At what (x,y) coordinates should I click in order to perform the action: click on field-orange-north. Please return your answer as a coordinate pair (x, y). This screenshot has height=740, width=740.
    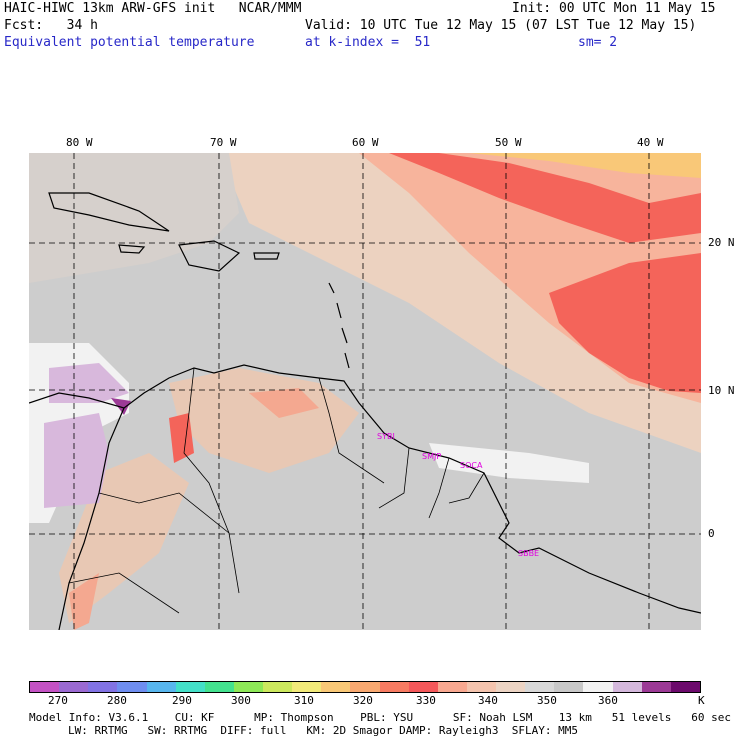
    Looking at the image, I should click on (585, 165).